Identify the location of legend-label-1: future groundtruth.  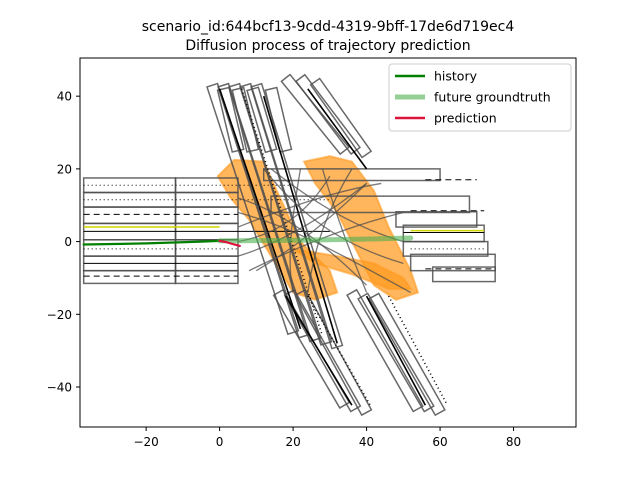
(492, 97).